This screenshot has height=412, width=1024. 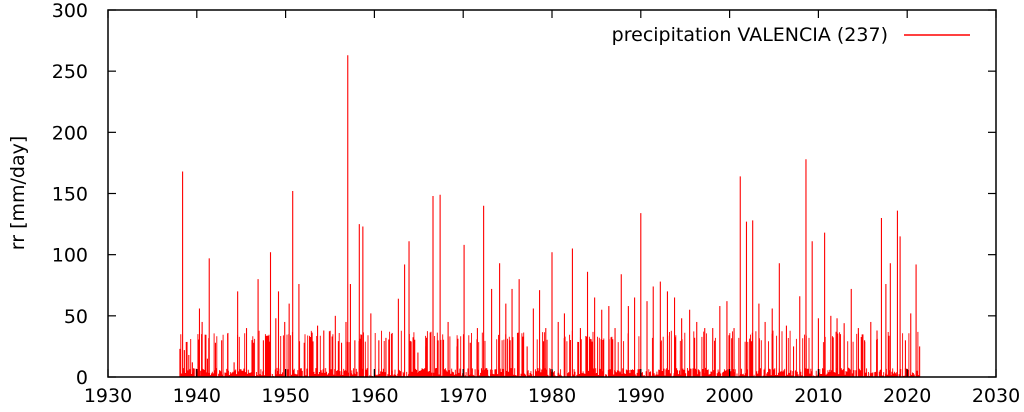 I want to click on y-tick-label: 50, so click(x=76, y=317).